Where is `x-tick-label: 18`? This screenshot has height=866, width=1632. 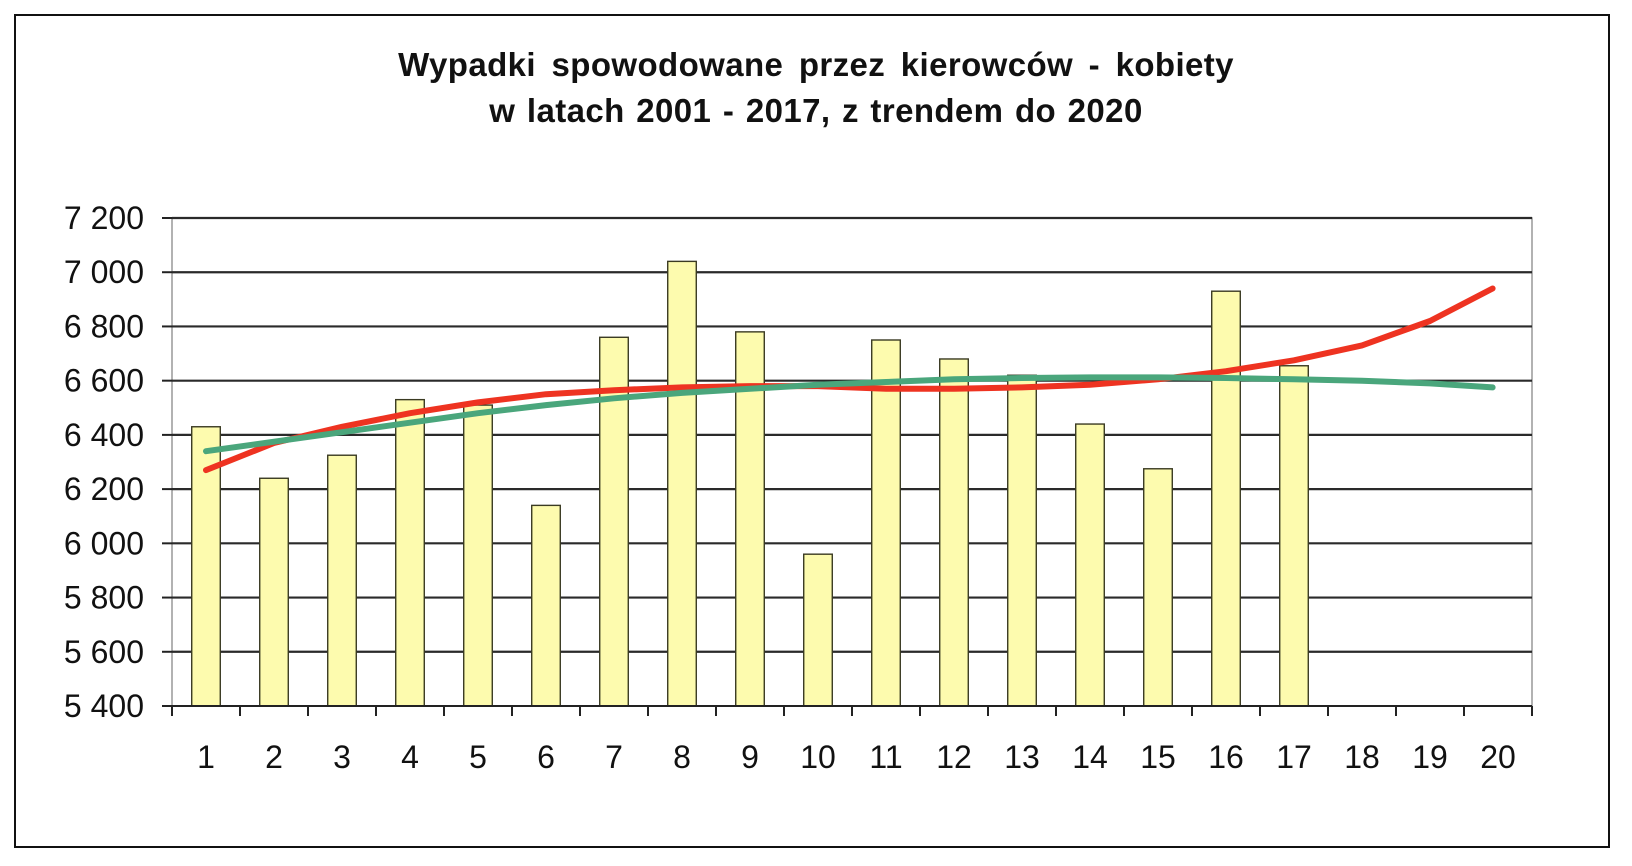
x-tick-label: 18 is located at coordinates (1362, 757).